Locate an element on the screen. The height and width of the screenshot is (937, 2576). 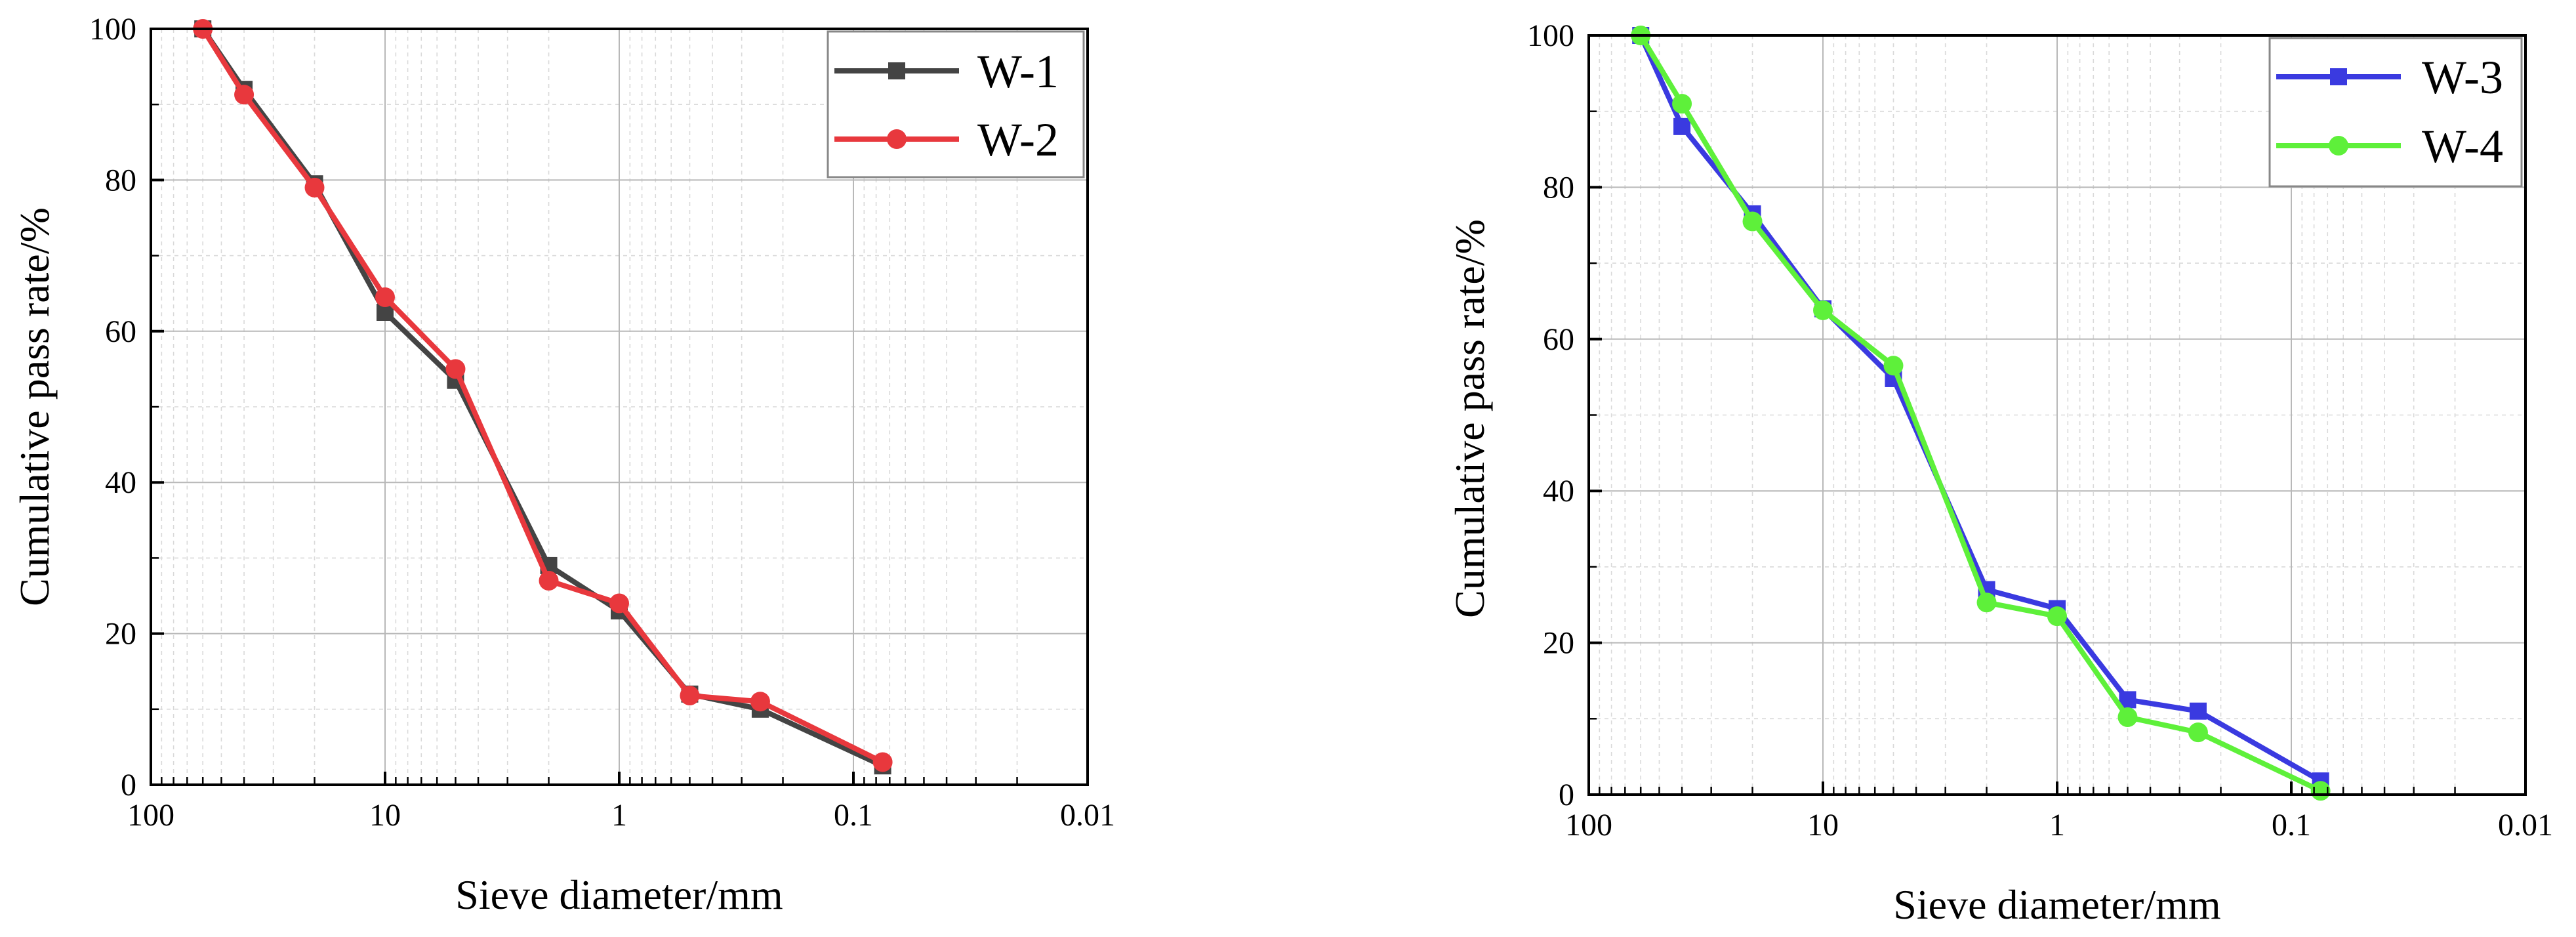
chart-left-legend: W-1 W-2 is located at coordinates (956, 104).